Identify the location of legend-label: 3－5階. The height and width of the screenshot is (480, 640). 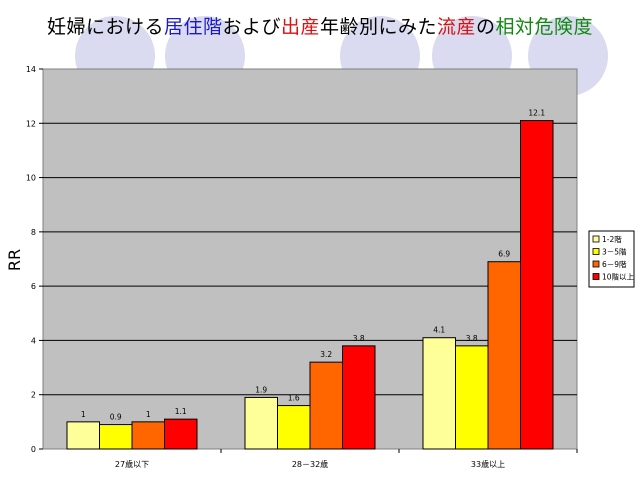
(614, 252).